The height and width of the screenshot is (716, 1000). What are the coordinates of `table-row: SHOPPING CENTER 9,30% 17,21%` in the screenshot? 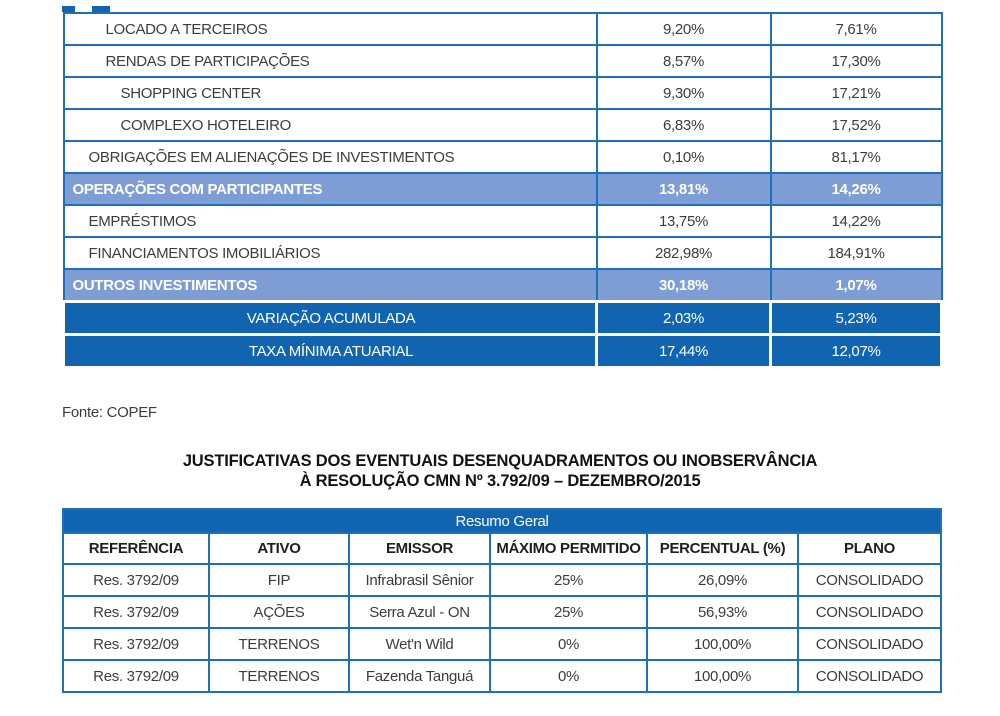 It's located at (502, 93).